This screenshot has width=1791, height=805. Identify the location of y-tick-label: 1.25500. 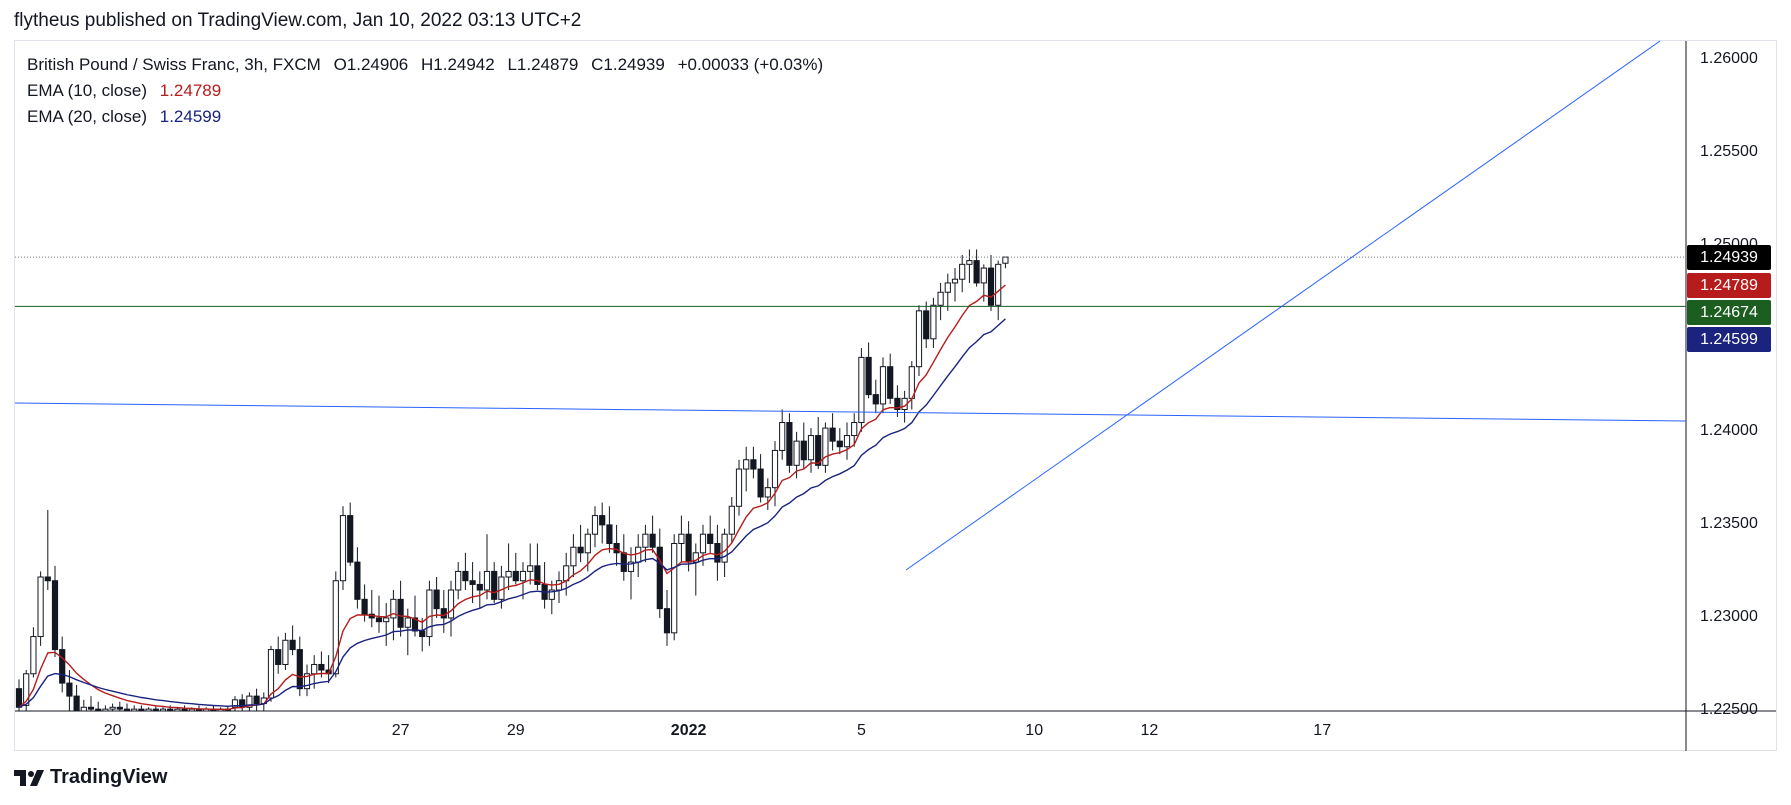
(1729, 151).